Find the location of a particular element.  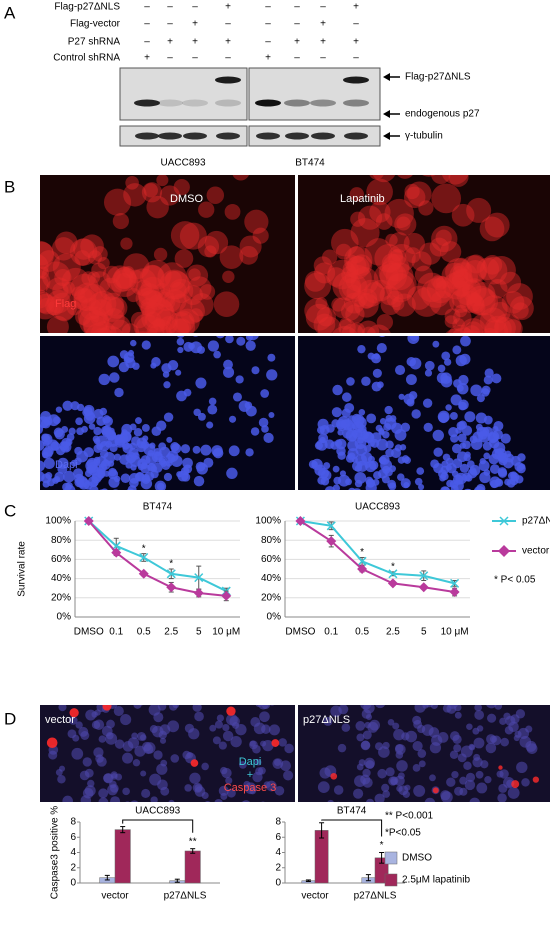

bracket is located at coordinates (352, 828).